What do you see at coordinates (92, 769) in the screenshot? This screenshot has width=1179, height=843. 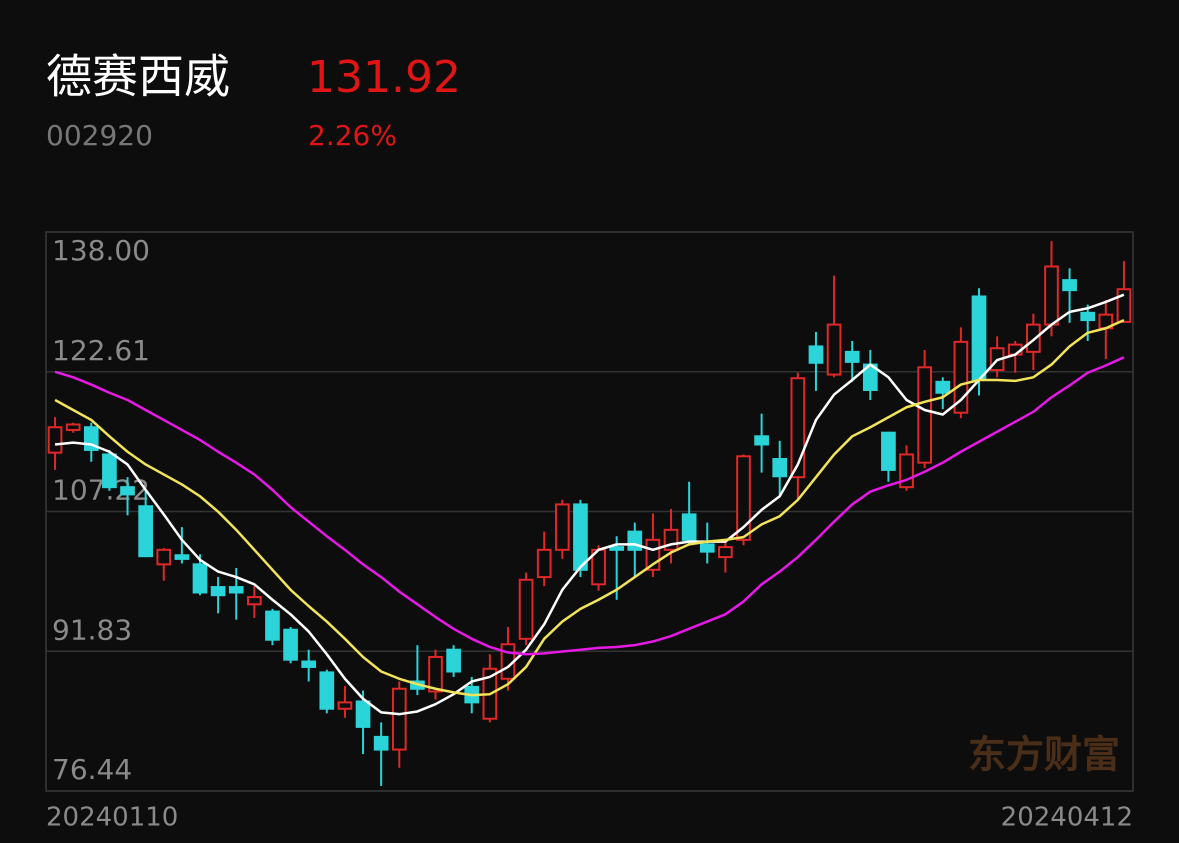 I see `y-tick-label: 76.44` at bounding box center [92, 769].